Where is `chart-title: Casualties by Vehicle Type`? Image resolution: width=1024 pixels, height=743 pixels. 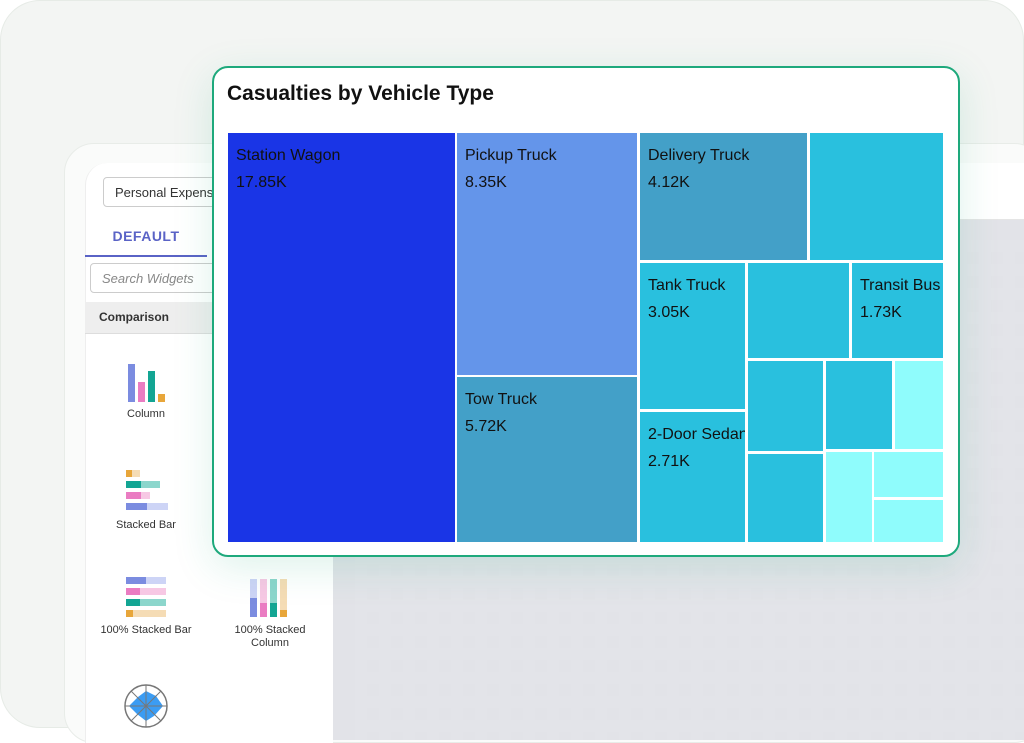 chart-title: Casualties by Vehicle Type is located at coordinates (360, 93).